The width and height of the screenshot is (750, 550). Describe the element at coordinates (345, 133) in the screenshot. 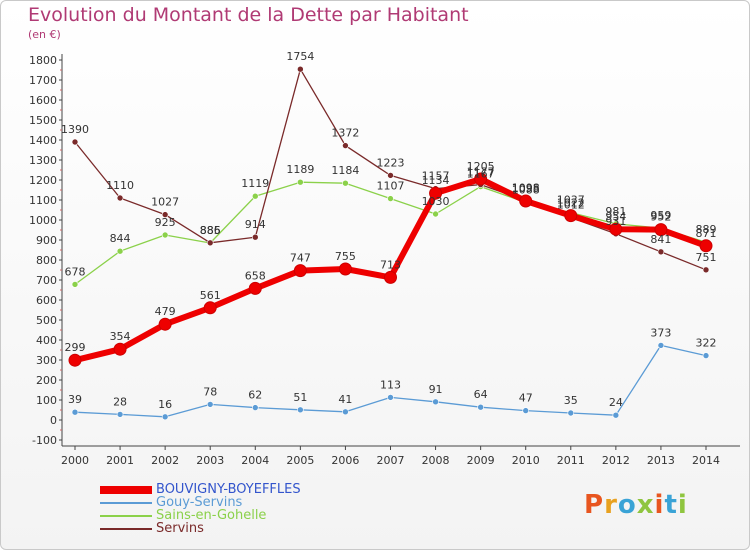

I see `data-label: 1372` at that location.